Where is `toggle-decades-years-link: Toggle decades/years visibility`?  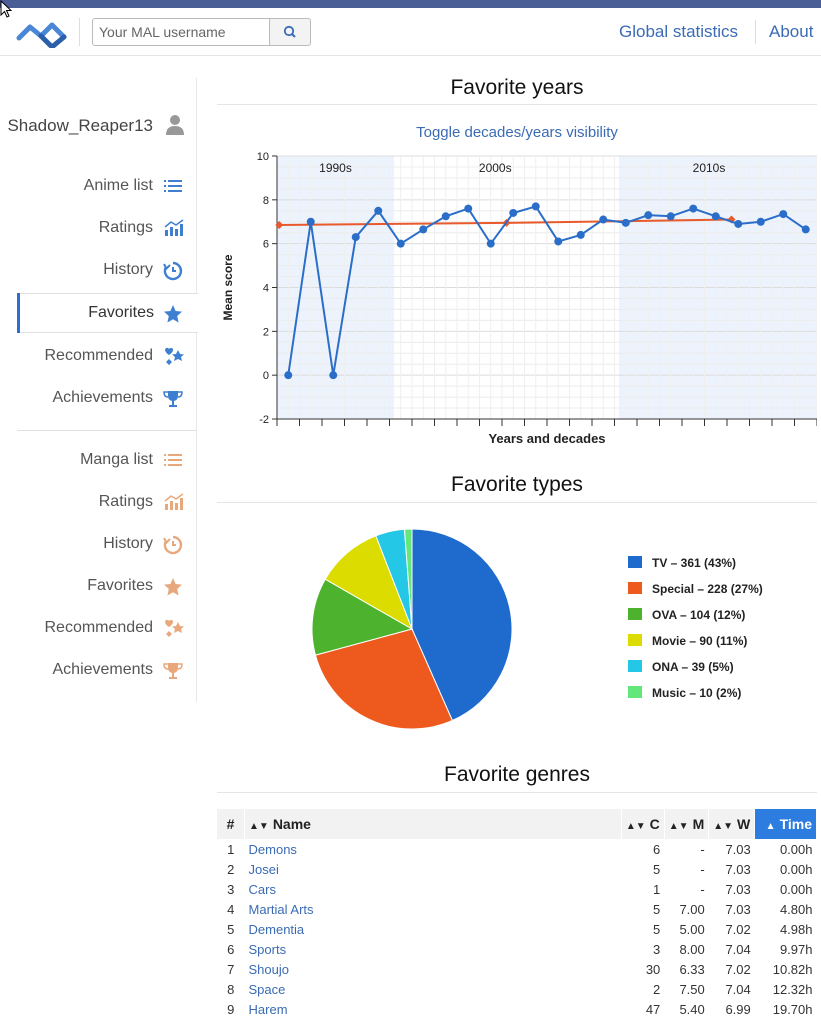 toggle-decades-years-link: Toggle decades/years visibility is located at coordinates (517, 132).